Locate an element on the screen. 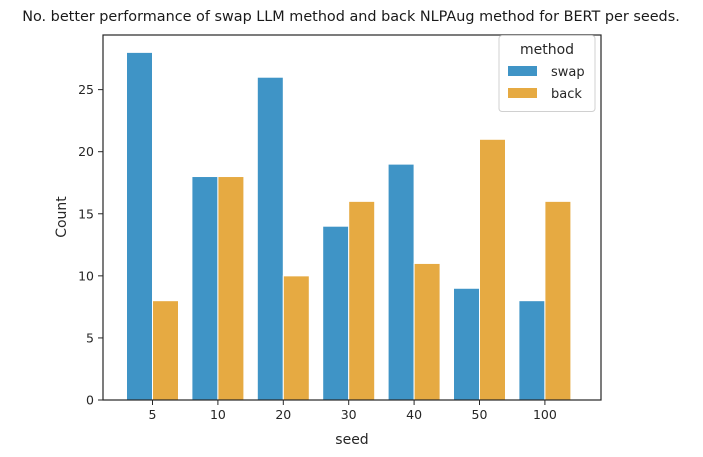  y-axis-ticks: 0 5 10 15 20 25 is located at coordinates (90, 245).